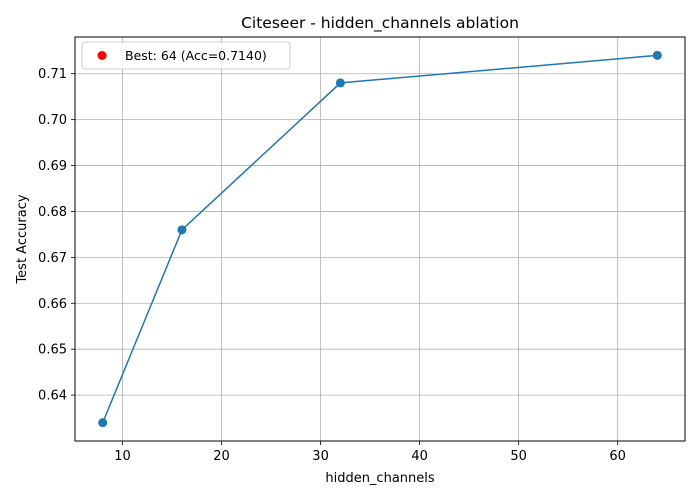 The height and width of the screenshot is (500, 700). What do you see at coordinates (196, 55) in the screenshot?
I see `legend-label: Best: 64 (Acc=0.7140)` at bounding box center [196, 55].